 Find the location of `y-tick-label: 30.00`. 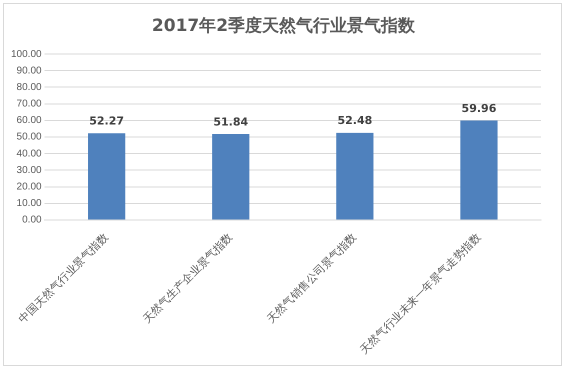

y-tick-label: 30.00 is located at coordinates (29, 170).